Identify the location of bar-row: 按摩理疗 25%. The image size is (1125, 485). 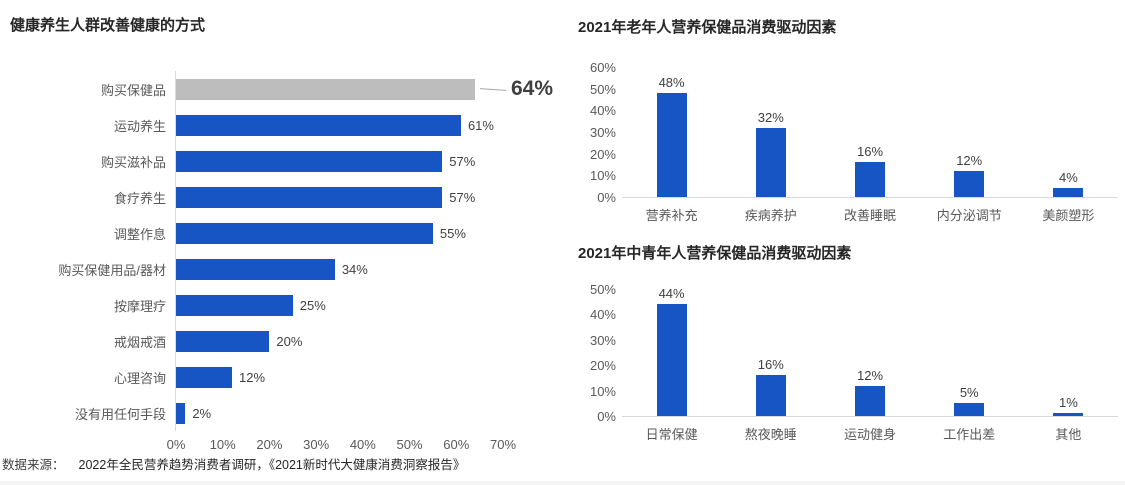
(284, 305).